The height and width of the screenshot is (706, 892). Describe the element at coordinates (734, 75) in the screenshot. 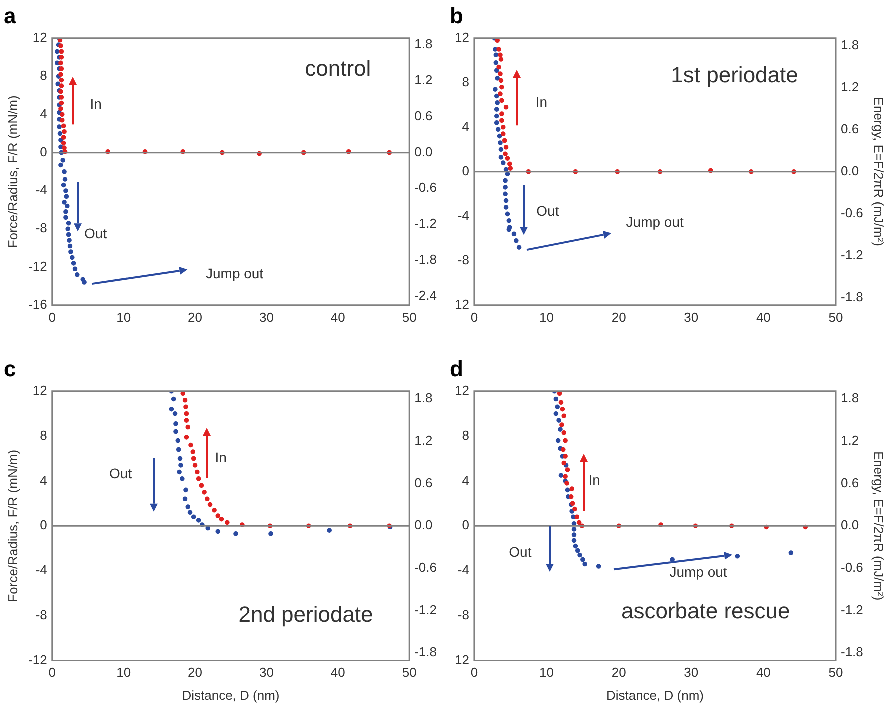

I see `annotation: 1st periodate` at that location.